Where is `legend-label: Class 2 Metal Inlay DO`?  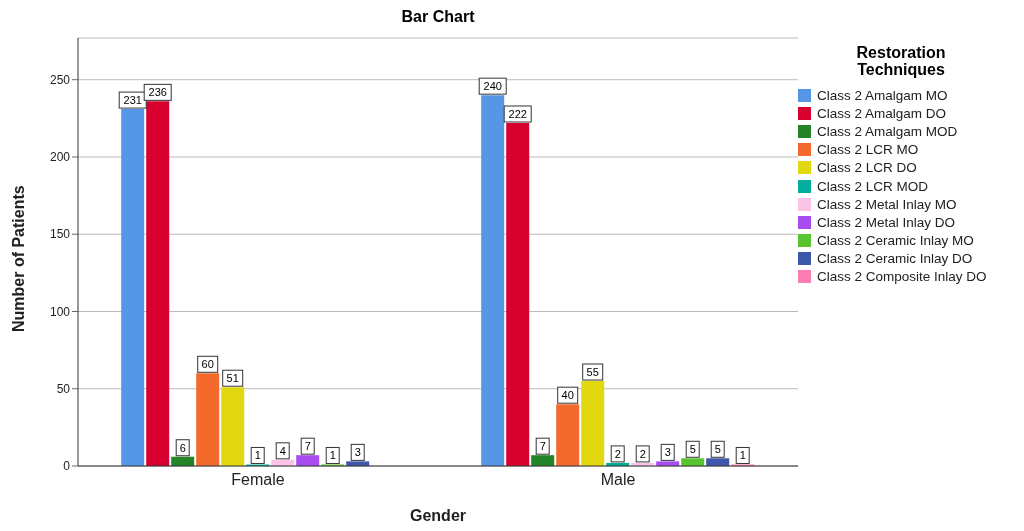
legend-label: Class 2 Metal Inlay DO is located at coordinates (886, 222).